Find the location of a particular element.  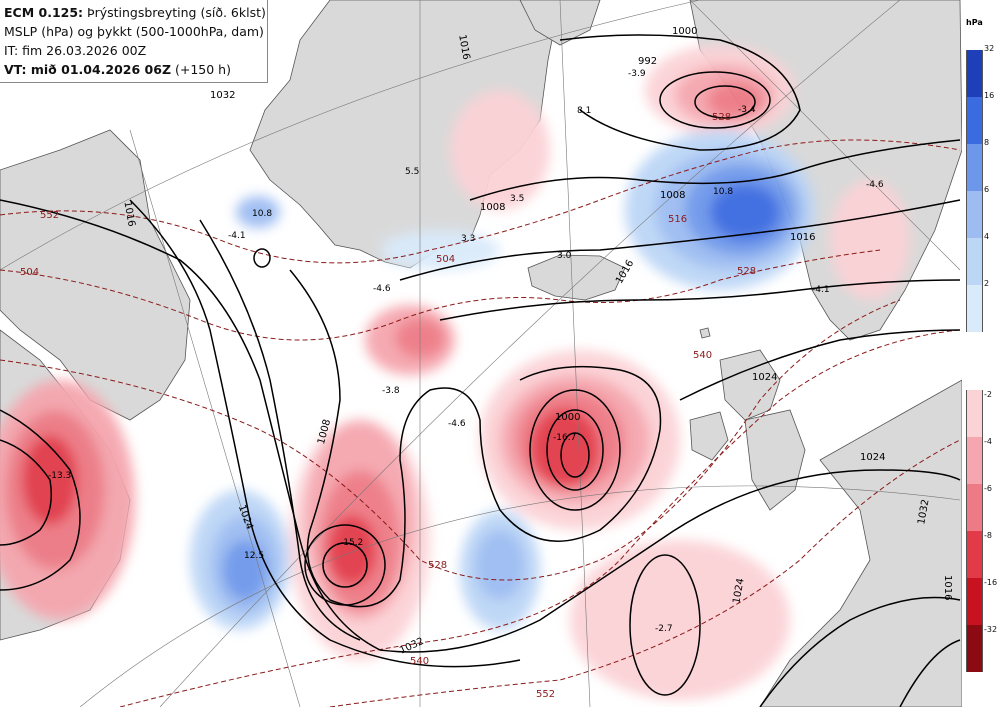

header-line-4: VT: mið 01.04.2026 06Z (+150 h) is located at coordinates (135, 69).